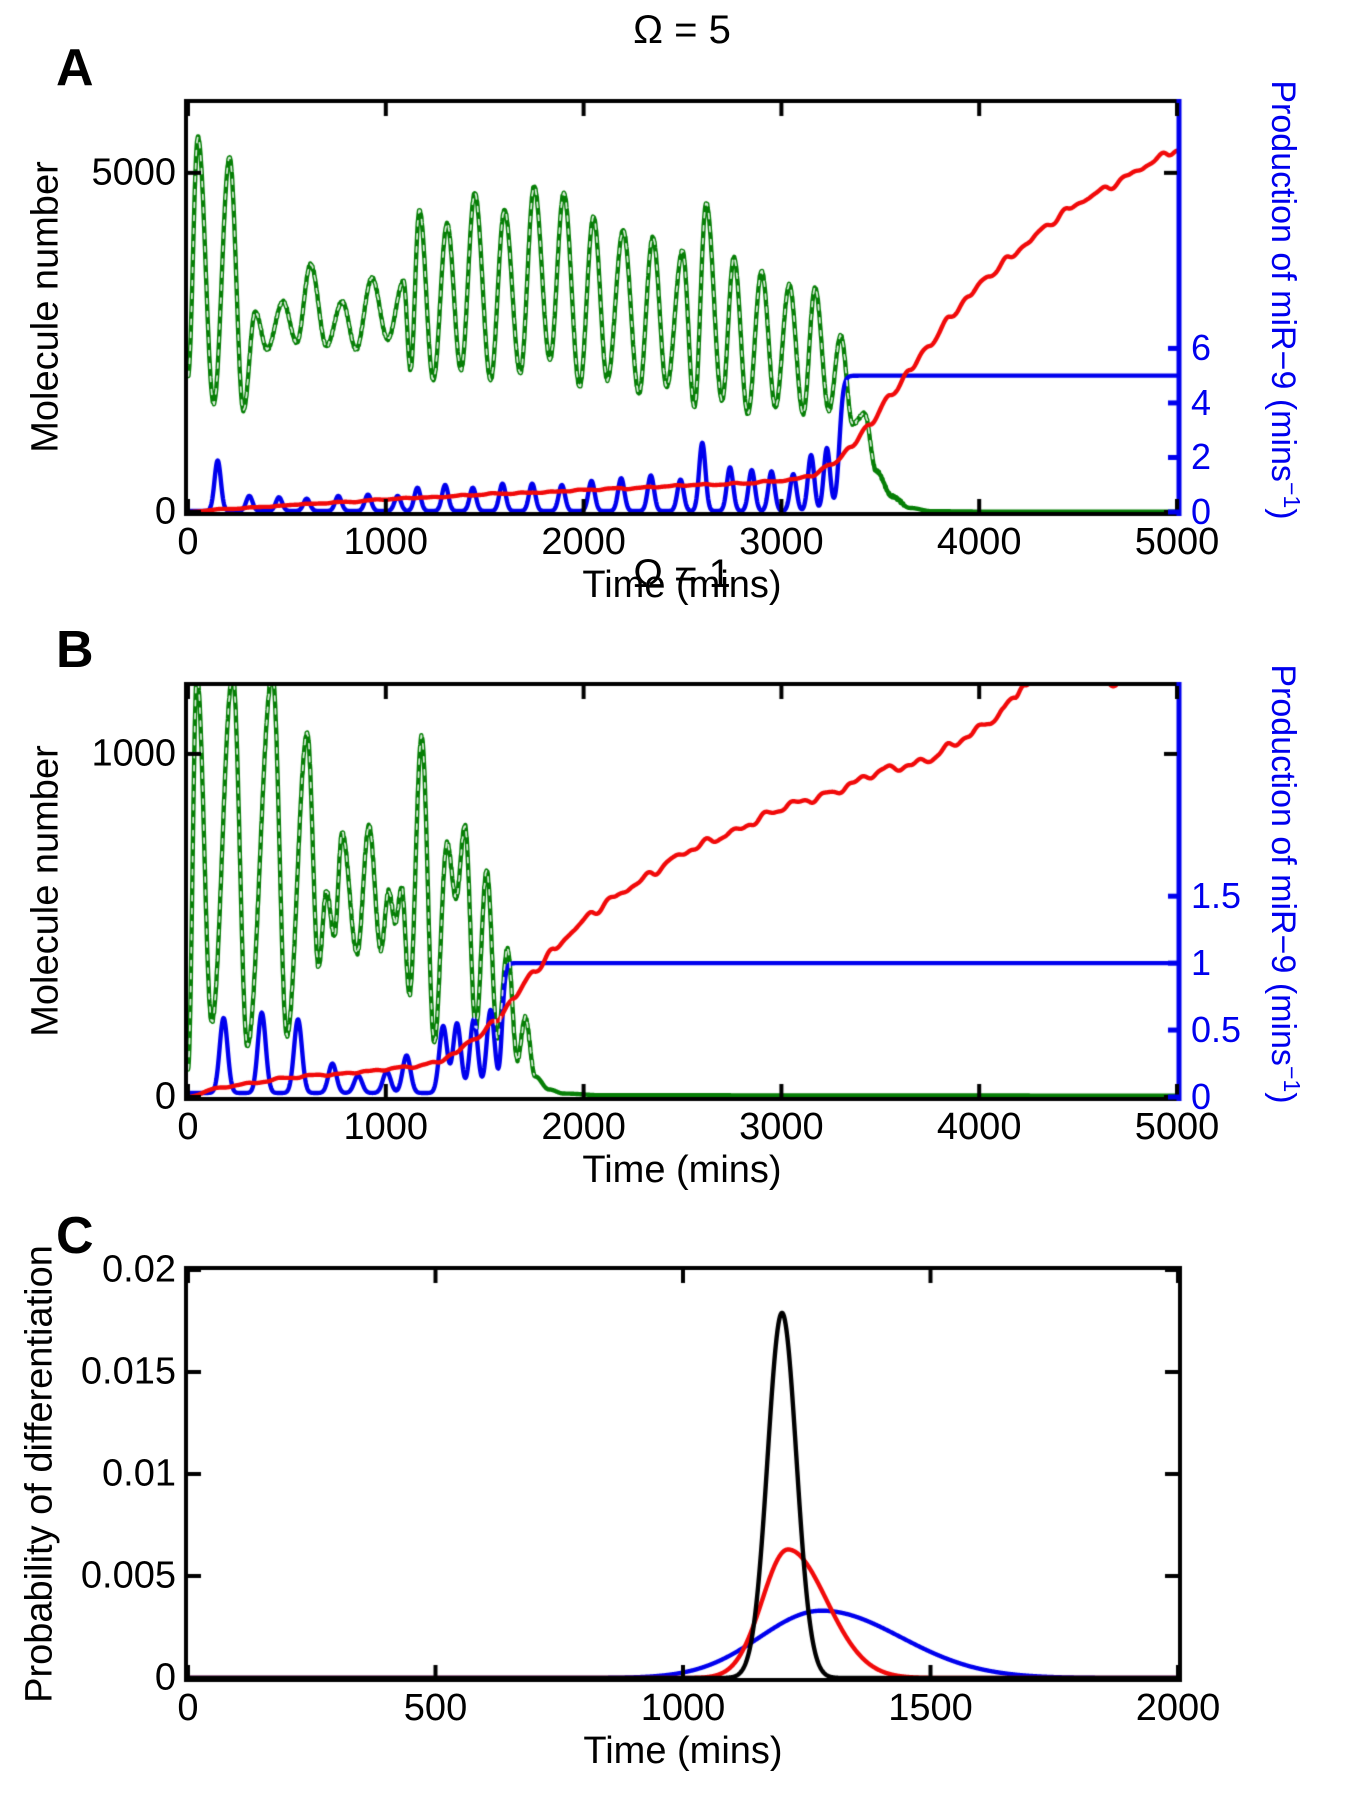 This screenshot has height=1811, width=1349. What do you see at coordinates (583, 542) in the screenshot?
I see `x-tick-label-A: 2000` at bounding box center [583, 542].